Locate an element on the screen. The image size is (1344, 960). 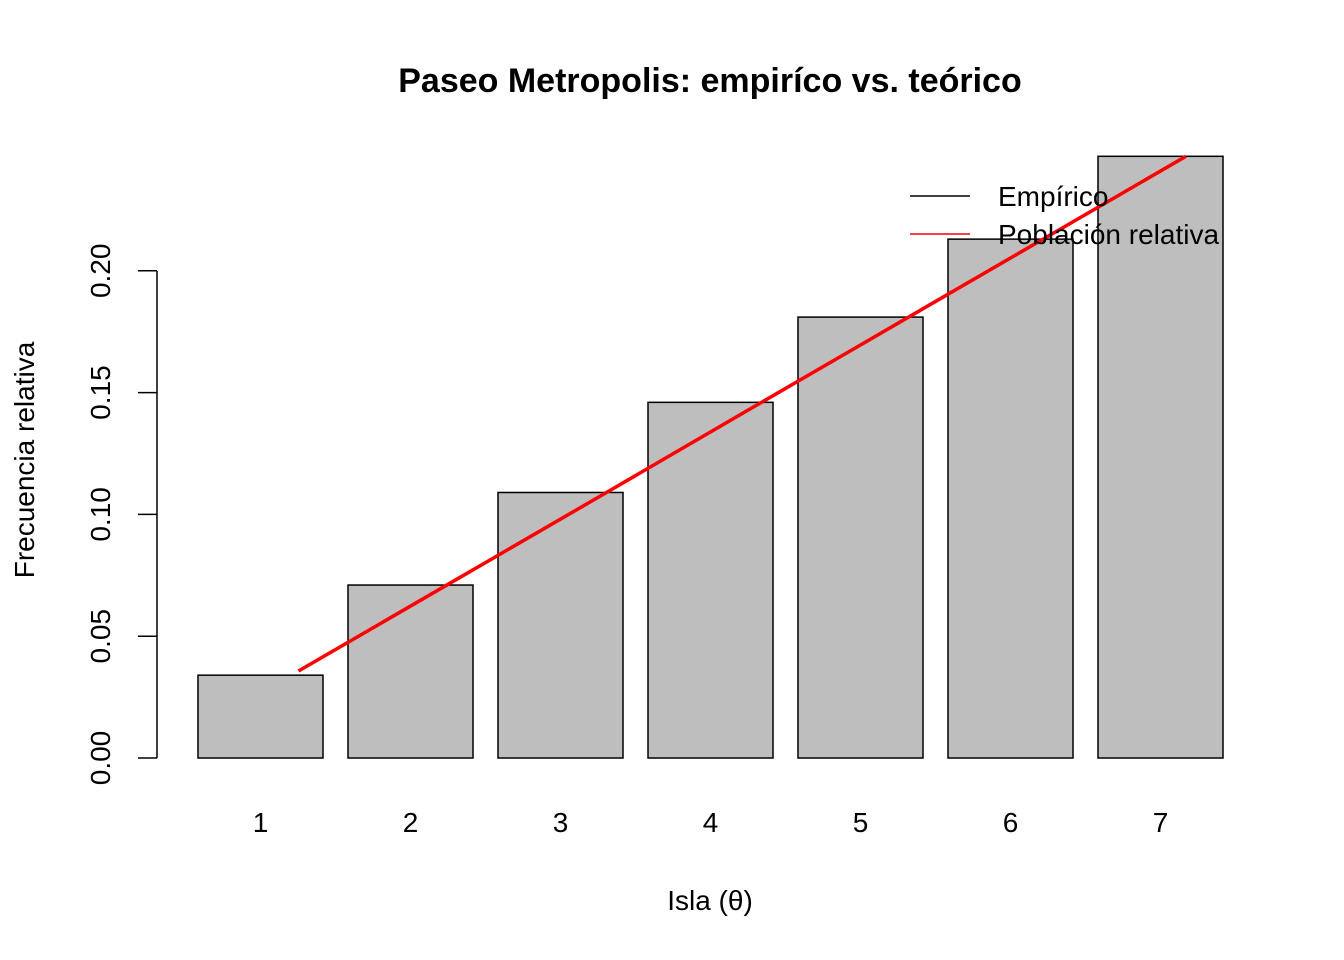
x-tick-label: 2 is located at coordinates (411, 822).